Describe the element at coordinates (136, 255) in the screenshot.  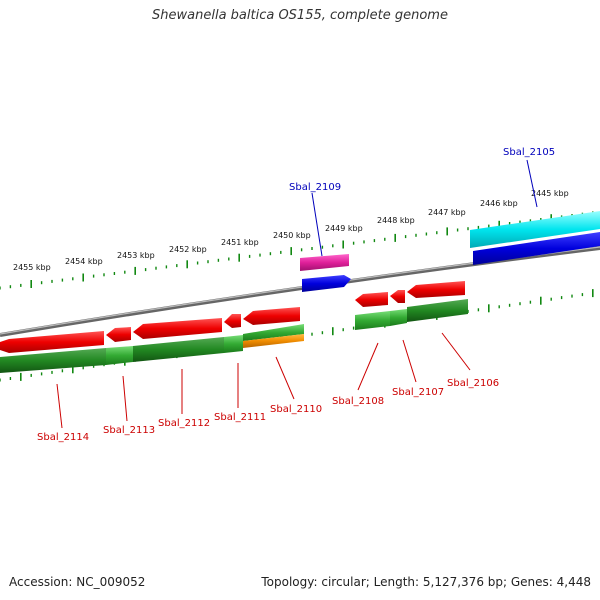
I see `scale-label: 2453 kbp` at that location.